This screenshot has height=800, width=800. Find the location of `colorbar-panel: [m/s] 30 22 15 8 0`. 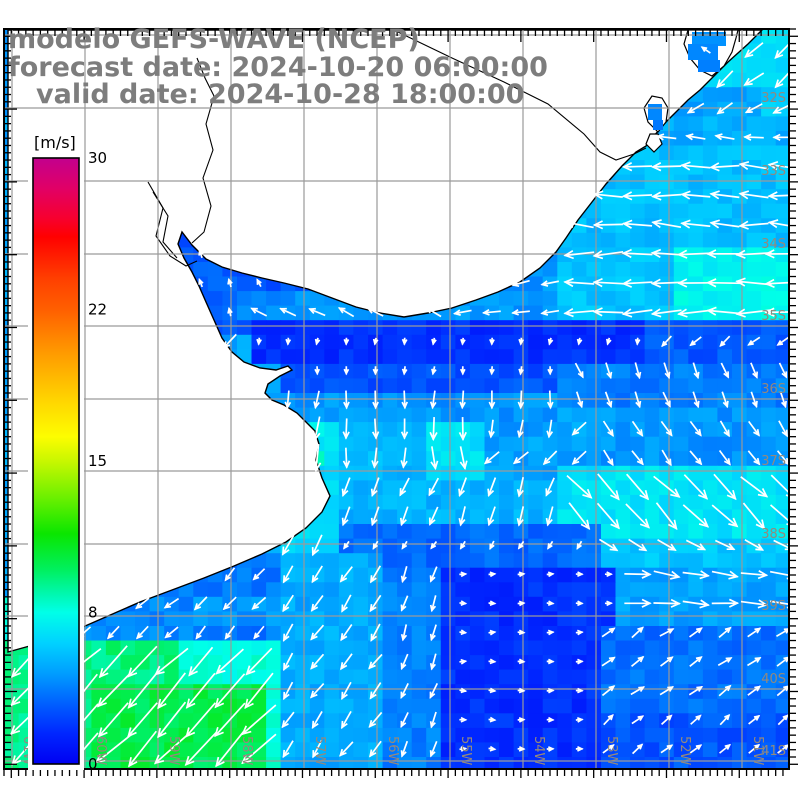

colorbar-panel: [m/s] 30 22 15 8 0 is located at coordinates (67, 453).